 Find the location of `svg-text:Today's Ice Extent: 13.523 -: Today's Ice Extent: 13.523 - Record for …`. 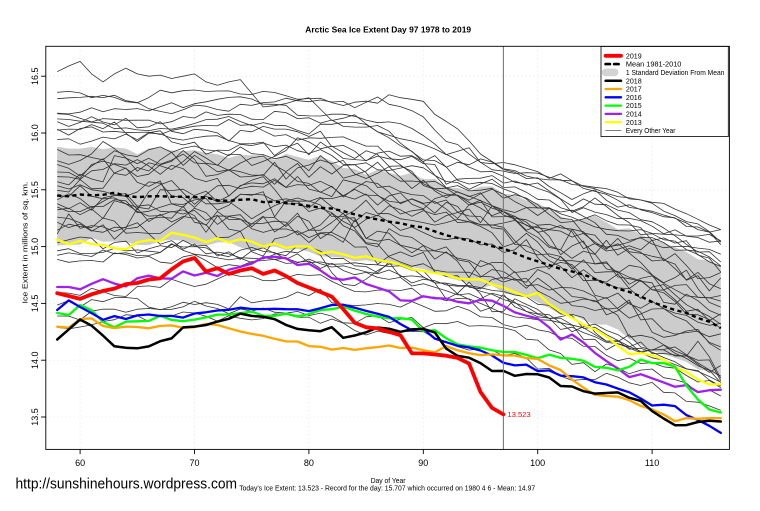

svg-text:Today's Ice Extent: 13.523 -: Today's Ice Extent: 13.523 - Record for … is located at coordinates (387, 488).